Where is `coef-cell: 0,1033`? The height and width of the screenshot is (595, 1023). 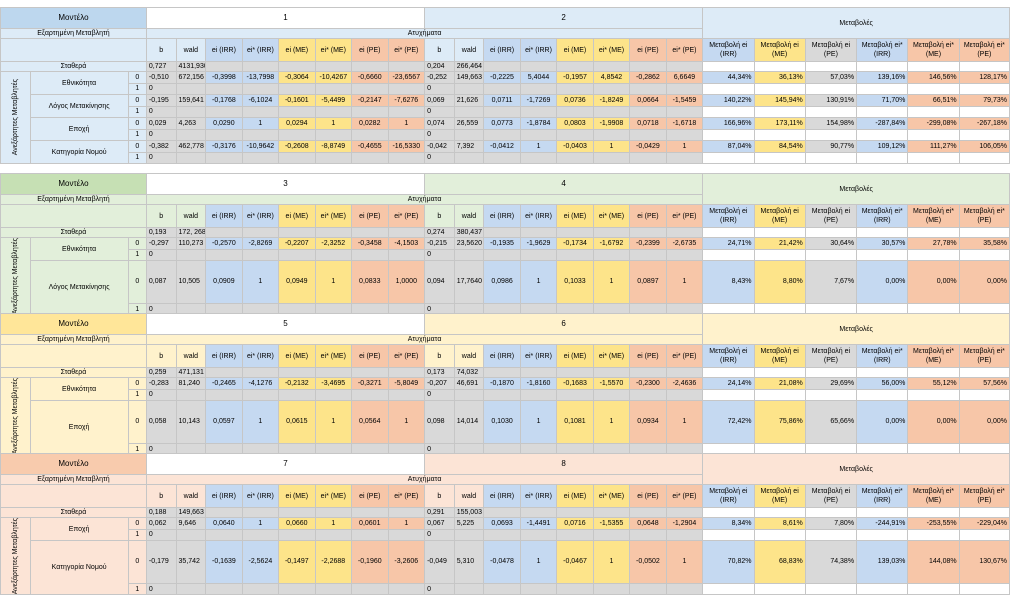
coef-cell: 0,1033 is located at coordinates (575, 282).